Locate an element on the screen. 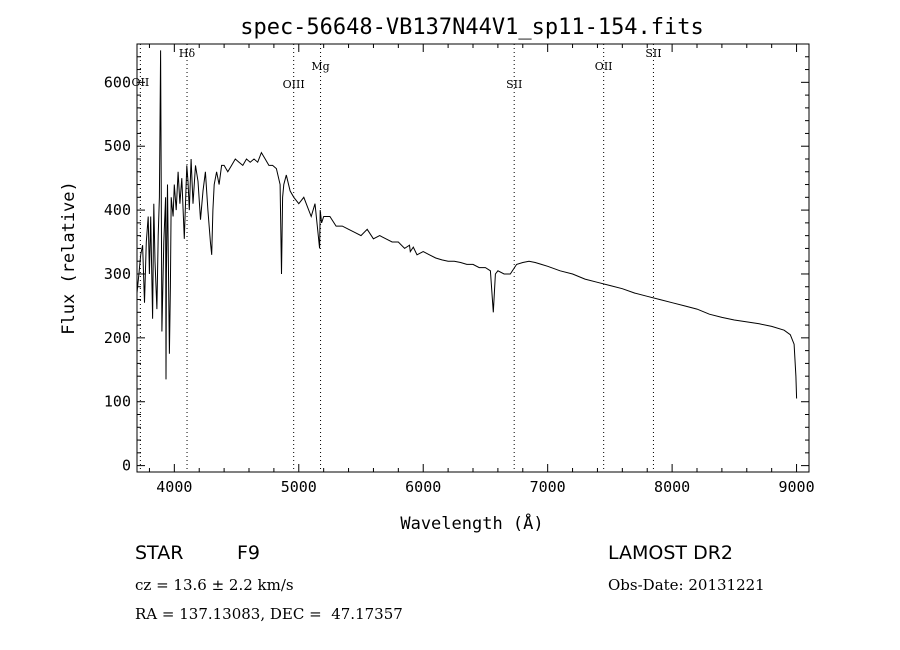  line-label: Mg is located at coordinates (320, 66).